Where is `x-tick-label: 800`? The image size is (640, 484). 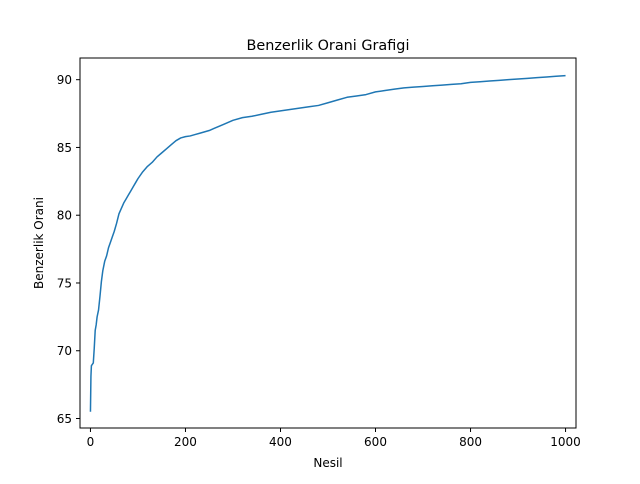
x-tick-label: 800 is located at coordinates (470, 442).